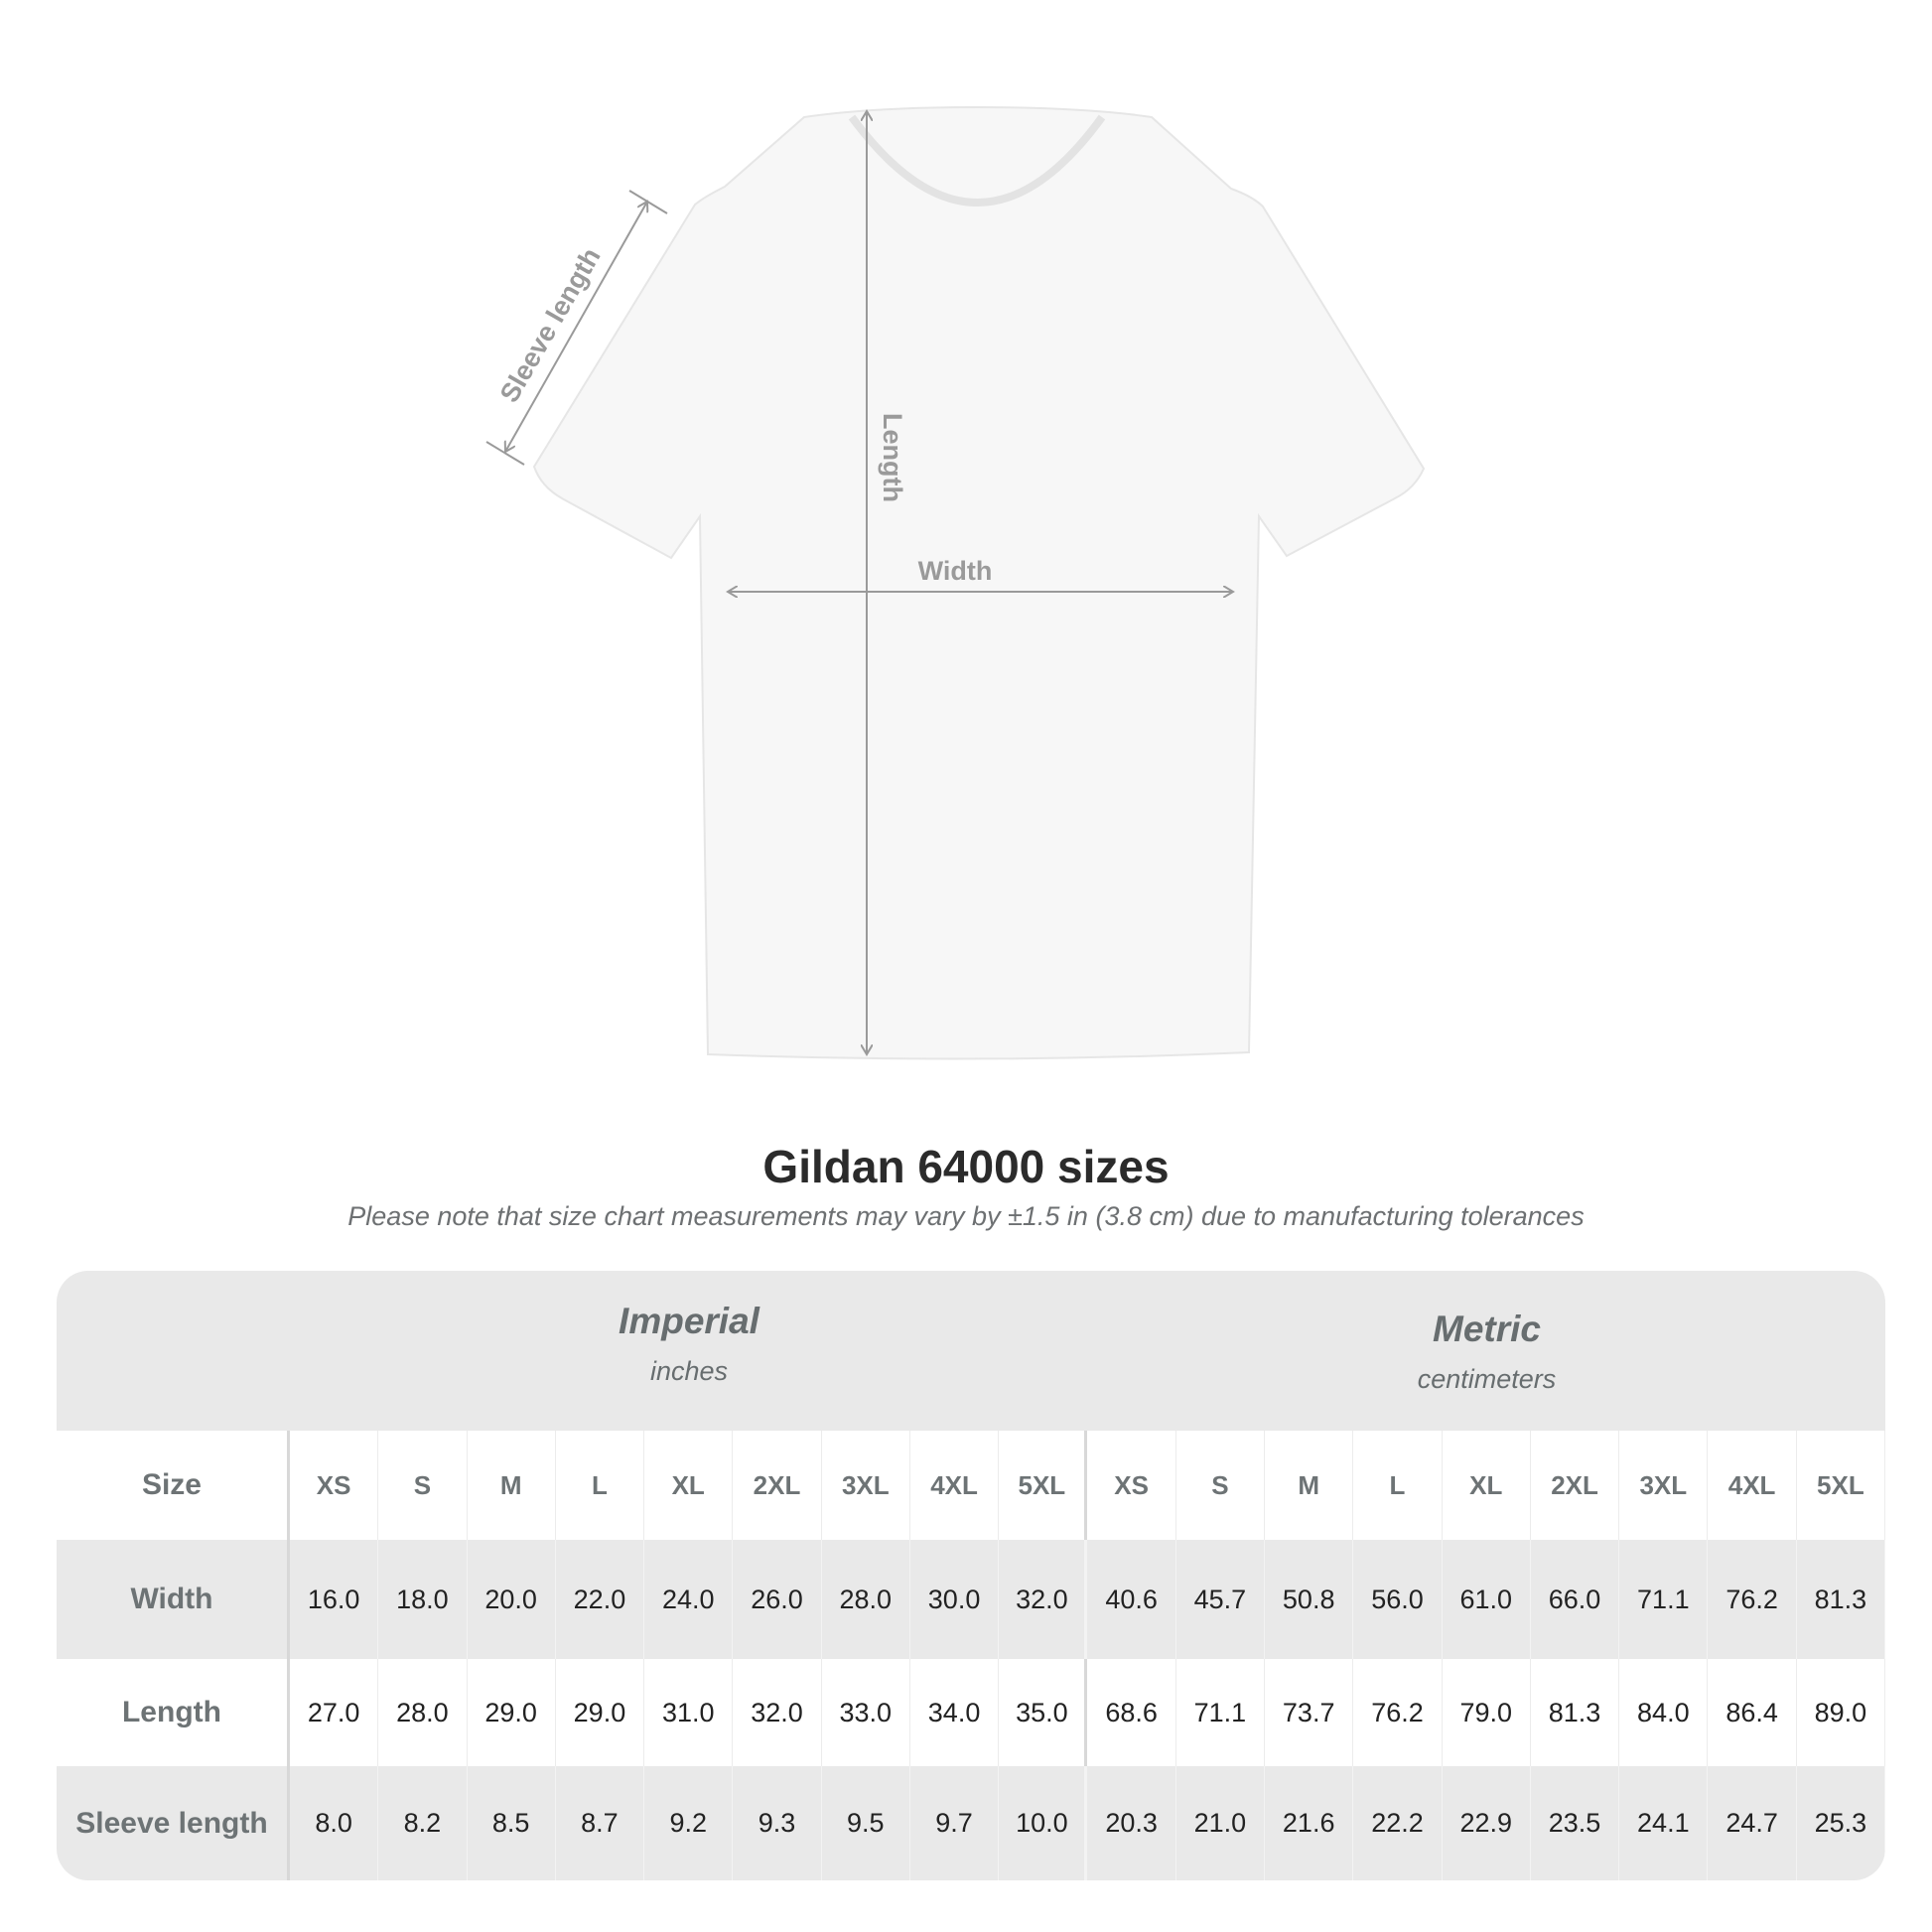 This screenshot has width=1932, height=1932. Describe the element at coordinates (1576, 1600) in the screenshot. I see `table-cell: 66.0` at that location.